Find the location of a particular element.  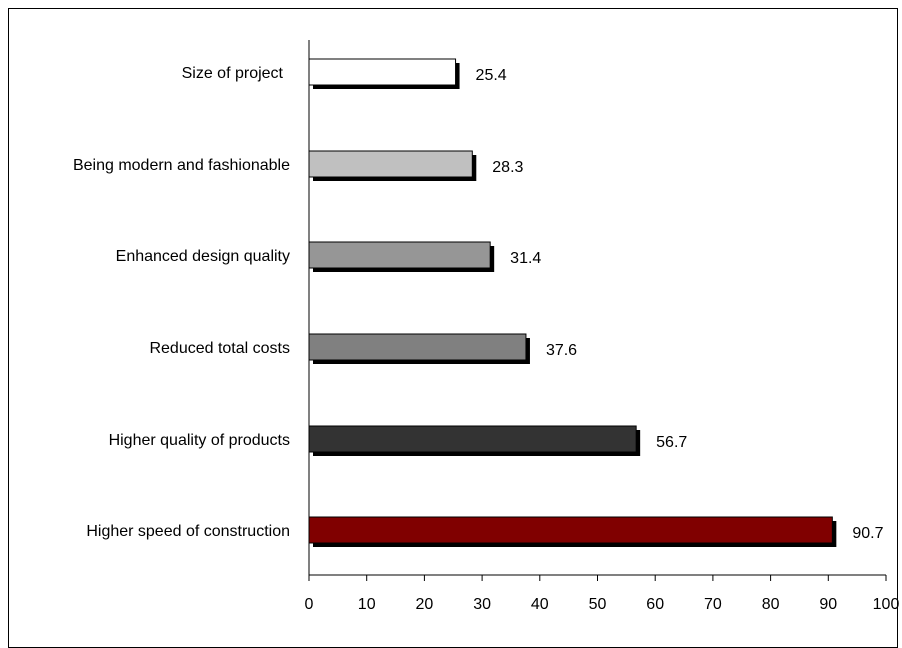

x-tick-label: 80 is located at coordinates (771, 604).